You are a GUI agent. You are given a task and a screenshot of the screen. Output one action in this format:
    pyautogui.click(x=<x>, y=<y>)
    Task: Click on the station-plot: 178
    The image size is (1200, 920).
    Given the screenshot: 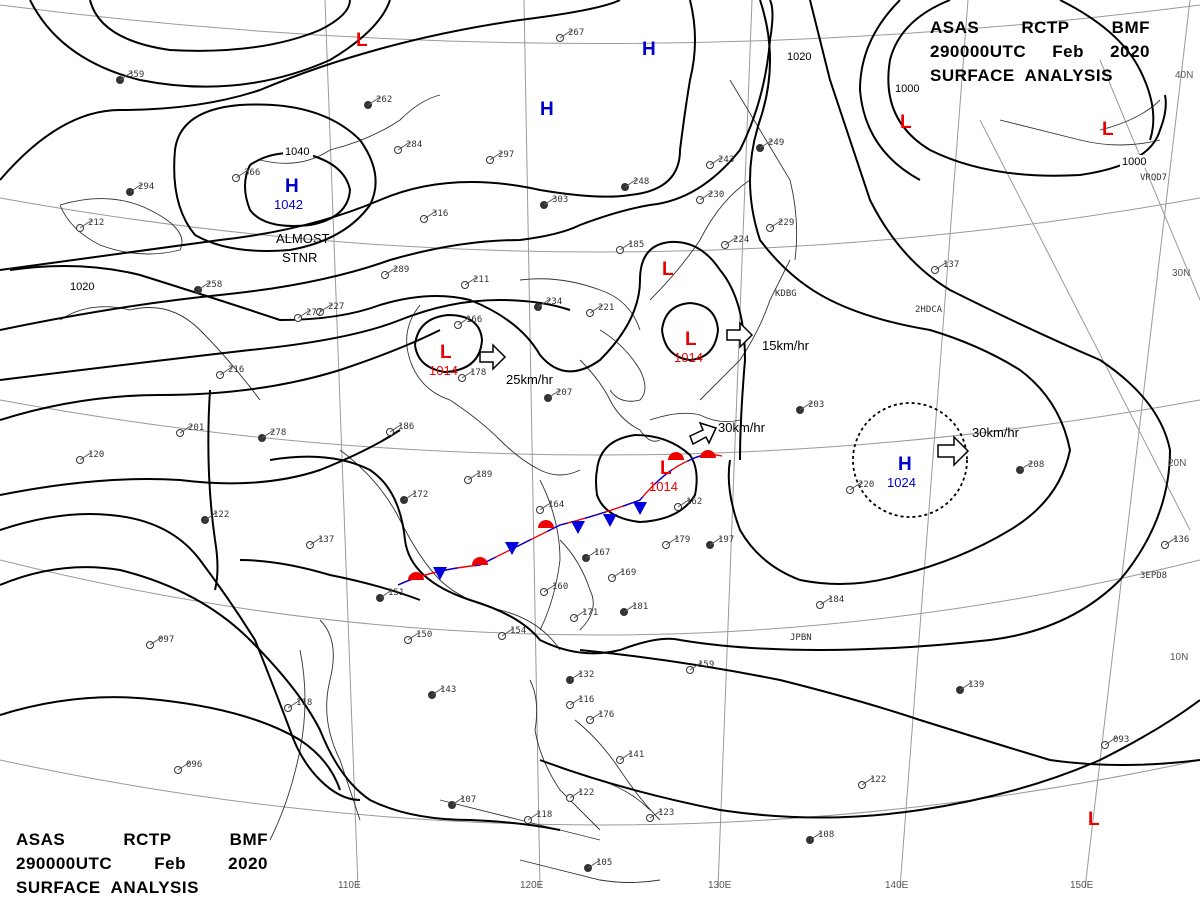 What is the action you would take?
    pyautogui.click(x=472, y=375)
    